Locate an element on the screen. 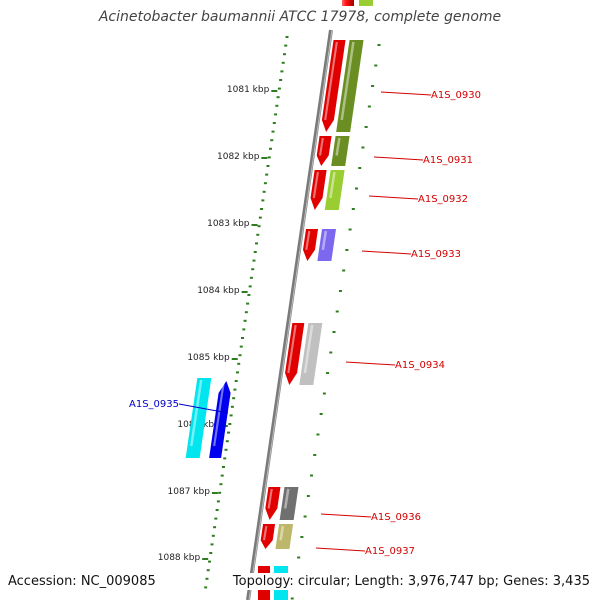 The image size is (600, 600). accession-text: Accession: NC_009085 is located at coordinates (82, 581).